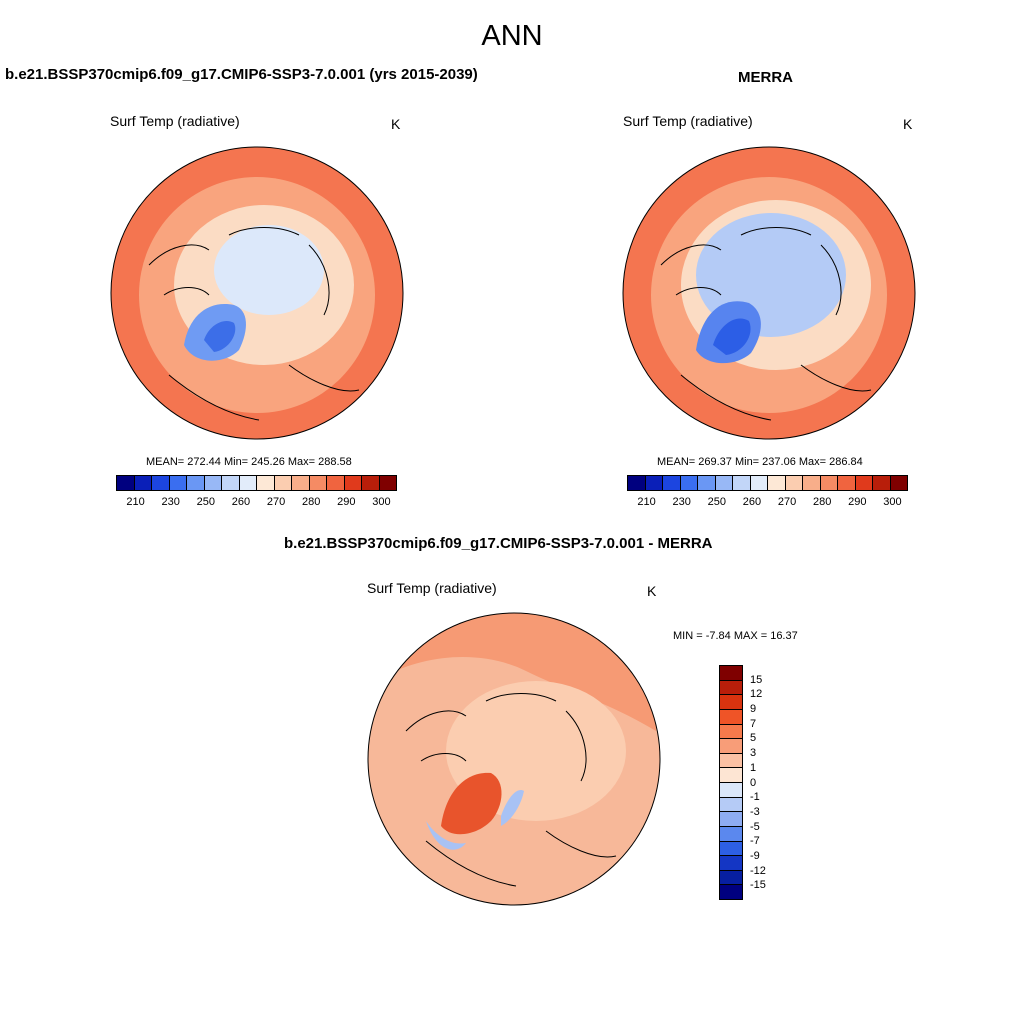  I want to click on obs-colorbar-tick-label: 280, so click(822, 502).